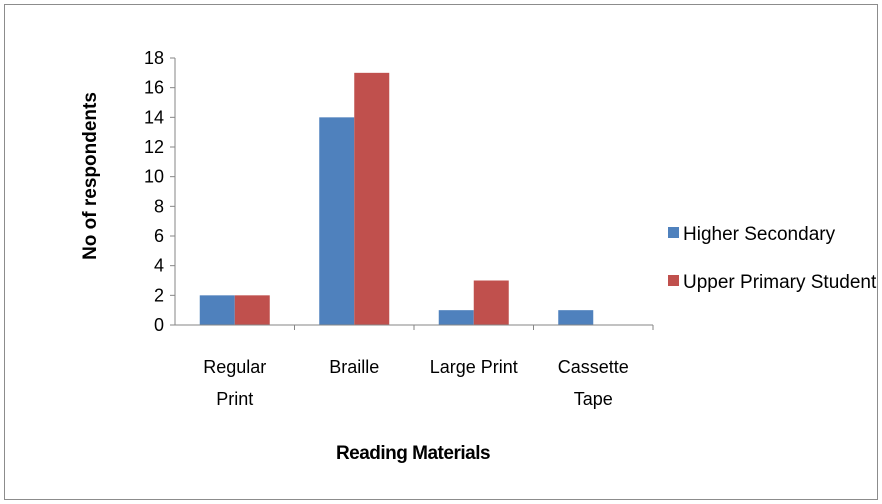  What do you see at coordinates (154, 58) in the screenshot?
I see `y-tick-label: 18` at bounding box center [154, 58].